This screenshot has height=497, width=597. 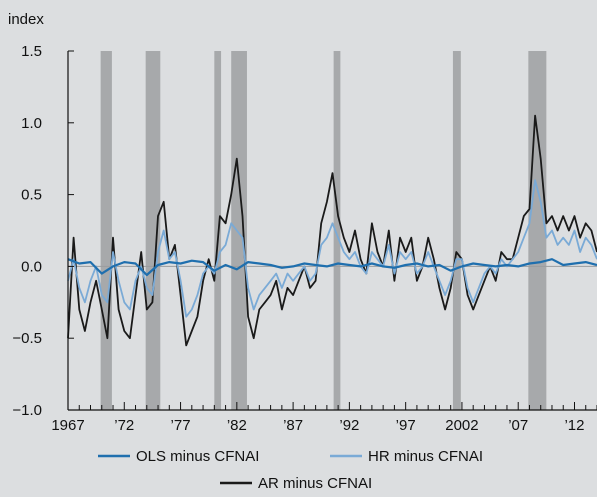 What do you see at coordinates (461, 425) in the screenshot?
I see `x-tick-label: 2002` at bounding box center [461, 425].